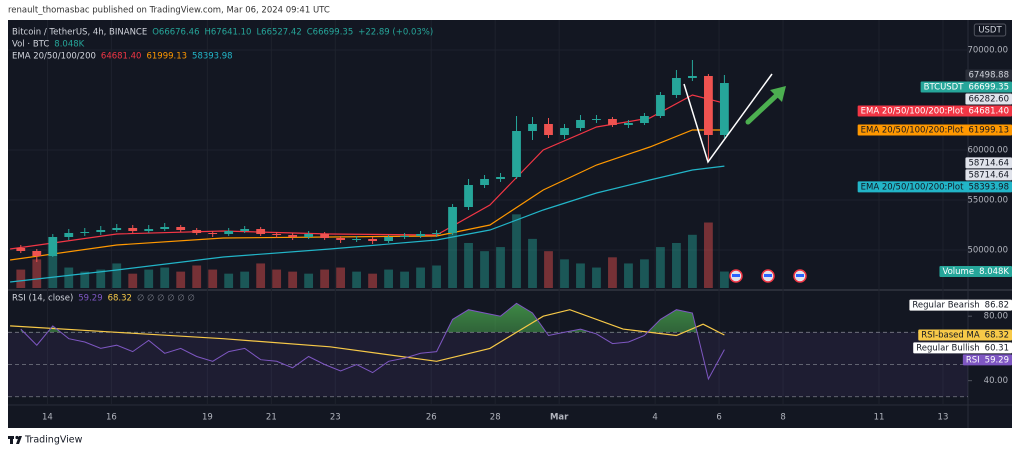 The width and height of the screenshot is (1024, 452). I want to click on x-tick-label: 14, so click(47, 418).